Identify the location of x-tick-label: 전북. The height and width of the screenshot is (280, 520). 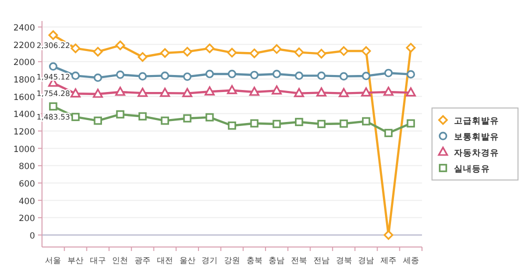
(299, 260).